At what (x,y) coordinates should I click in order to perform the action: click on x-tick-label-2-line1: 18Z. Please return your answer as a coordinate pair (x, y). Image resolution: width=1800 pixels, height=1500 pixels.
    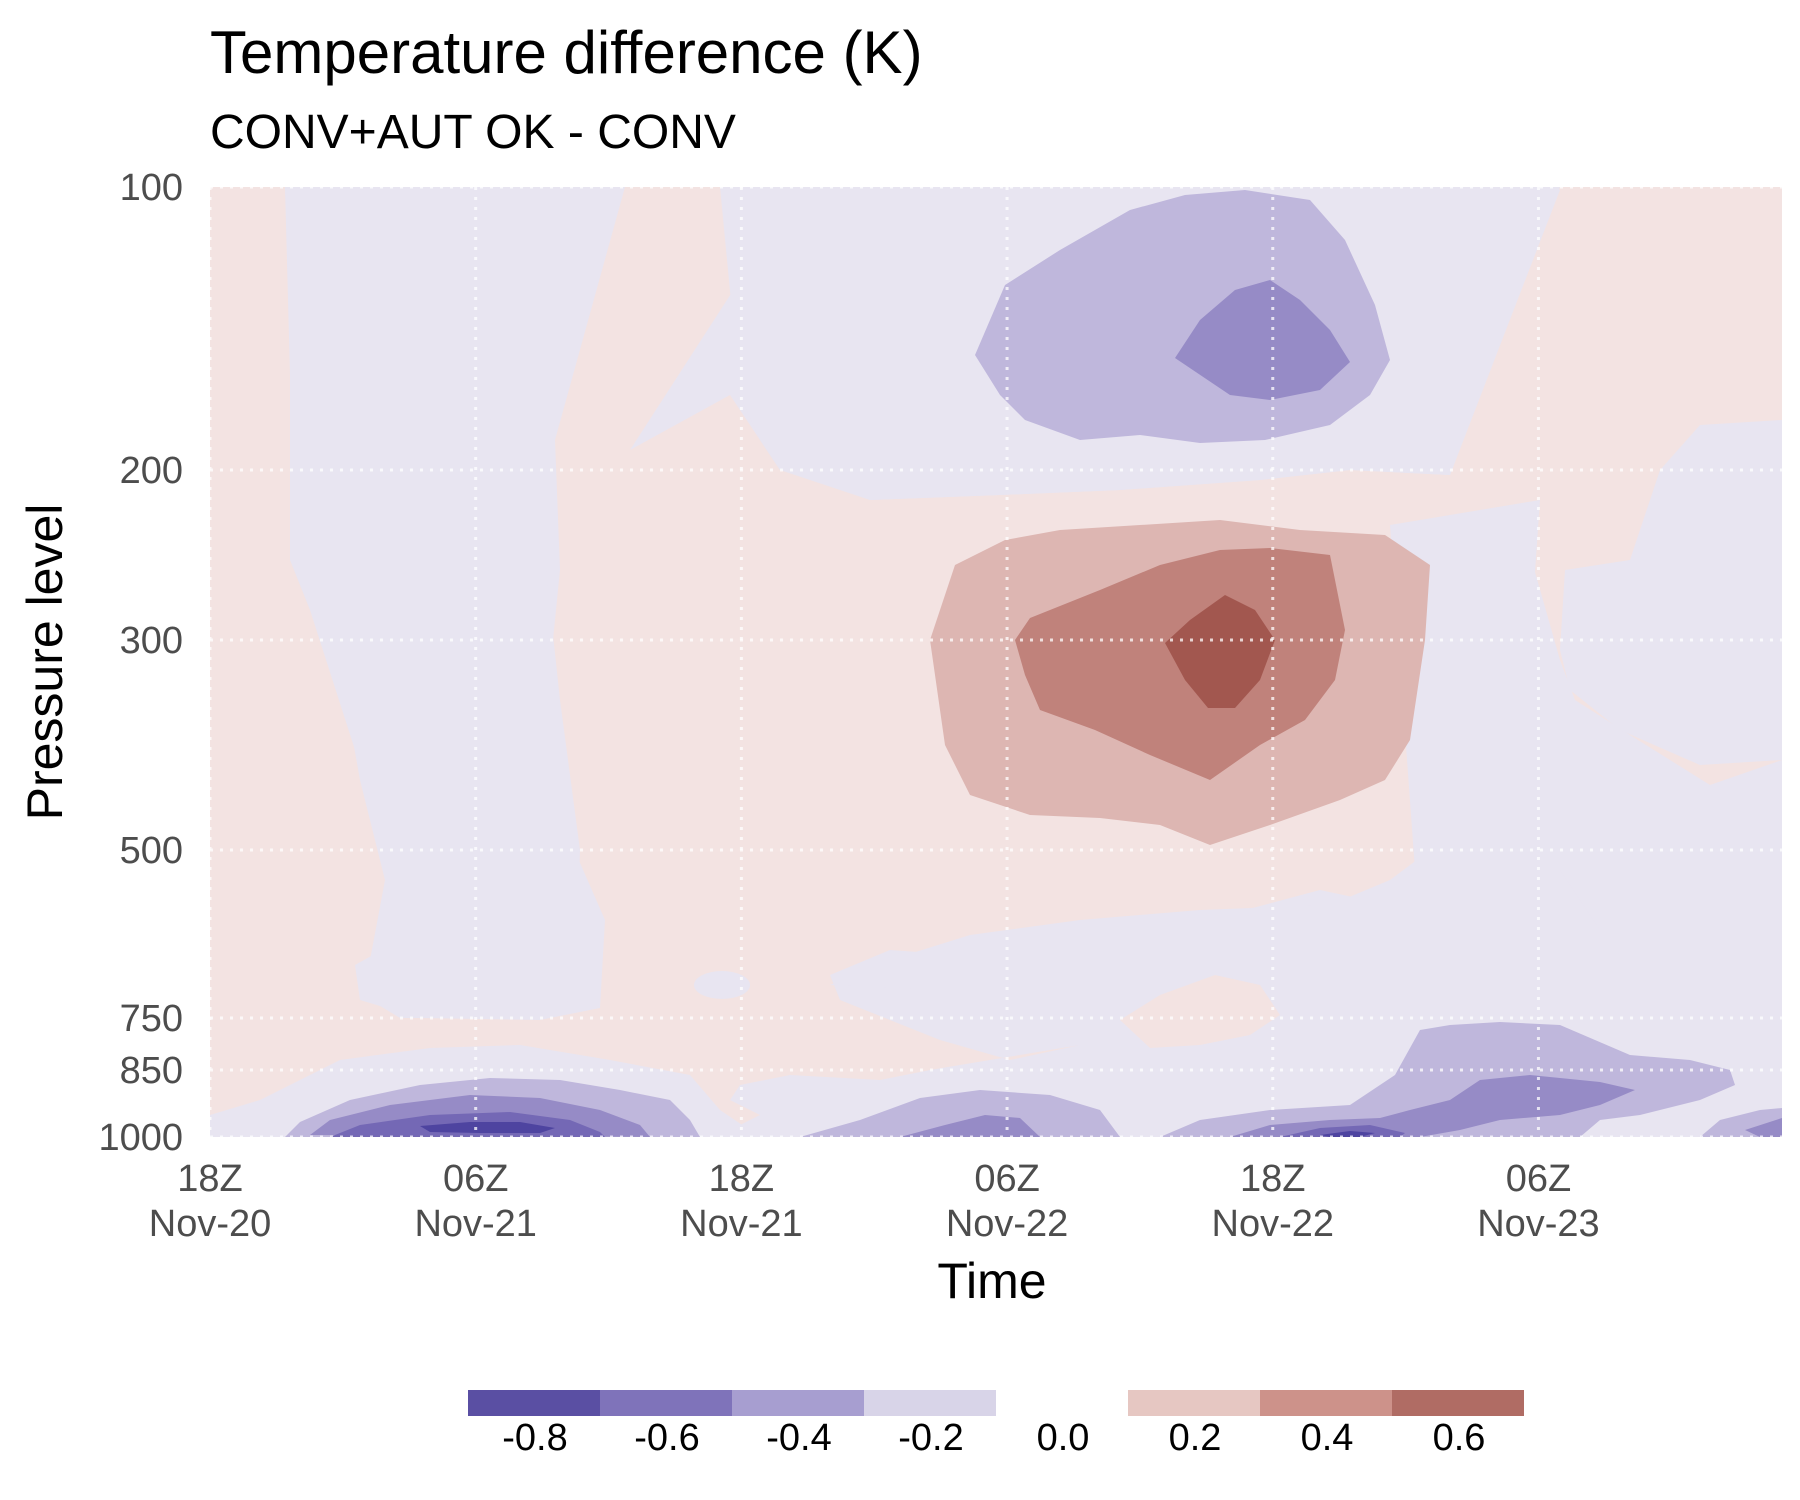
    Looking at the image, I should click on (741, 1179).